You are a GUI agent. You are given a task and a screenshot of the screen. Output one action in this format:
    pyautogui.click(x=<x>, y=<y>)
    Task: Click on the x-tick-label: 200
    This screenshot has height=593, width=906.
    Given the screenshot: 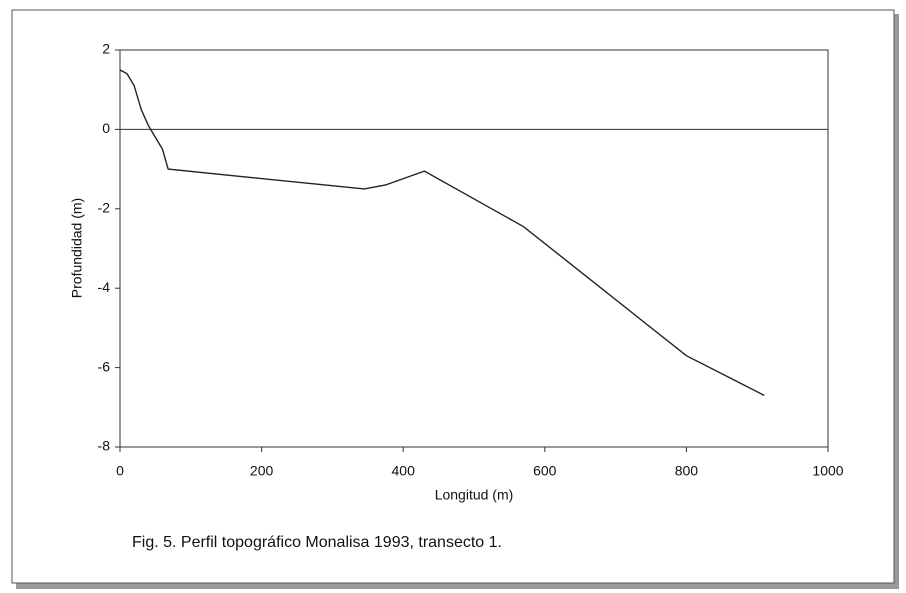 What is the action you would take?
    pyautogui.click(x=262, y=471)
    